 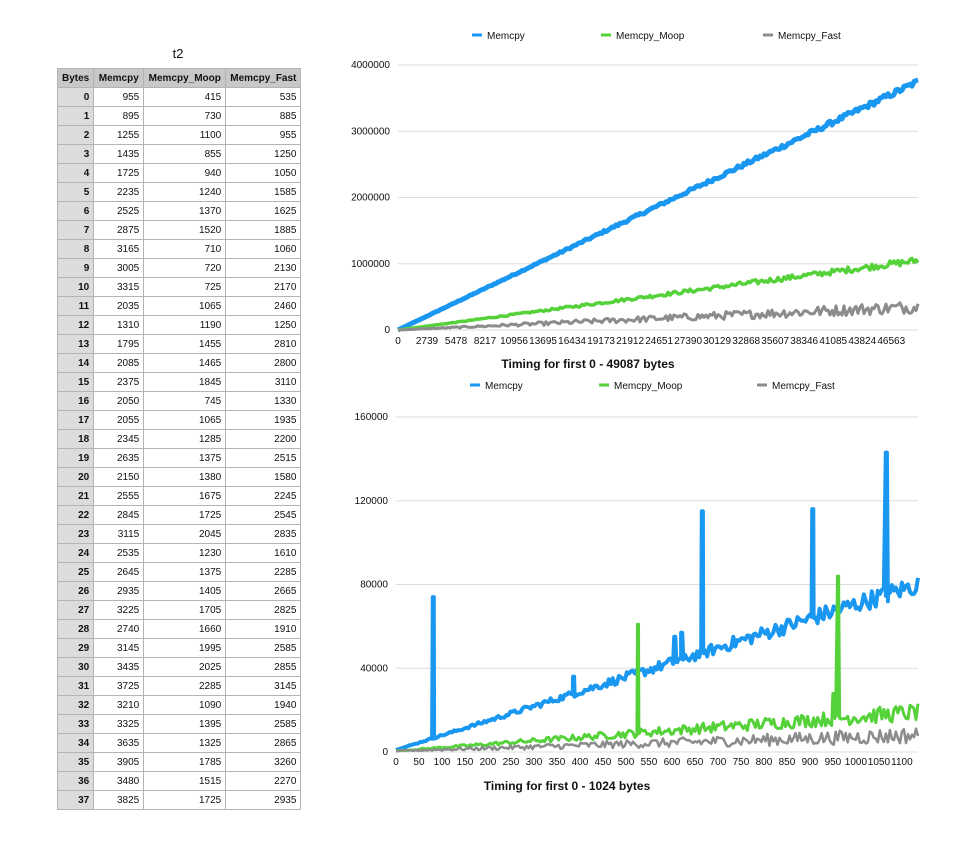 I want to click on x-tick-label: 8217, so click(x=485, y=341).